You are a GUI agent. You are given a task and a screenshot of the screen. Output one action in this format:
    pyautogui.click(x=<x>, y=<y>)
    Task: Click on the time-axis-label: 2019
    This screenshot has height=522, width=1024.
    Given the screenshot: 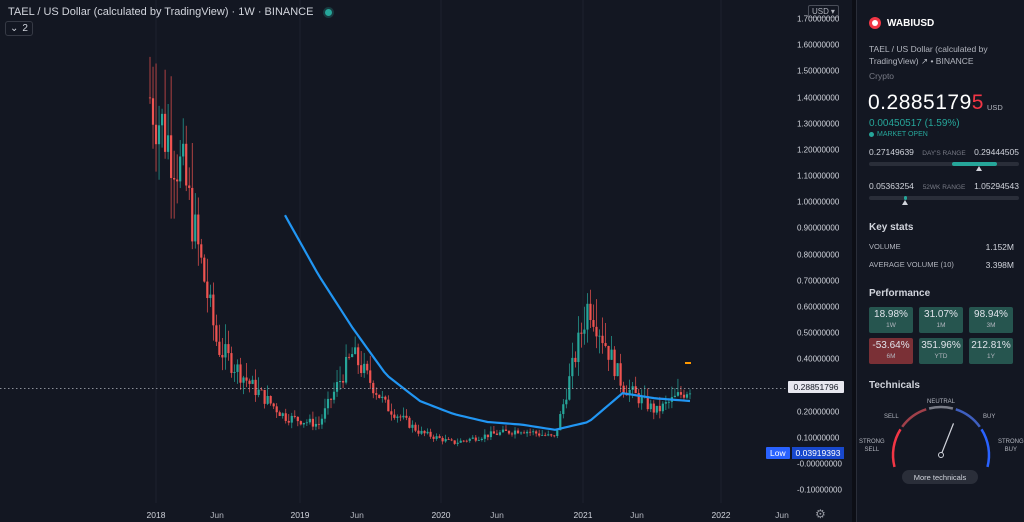 What is the action you would take?
    pyautogui.click(x=300, y=515)
    